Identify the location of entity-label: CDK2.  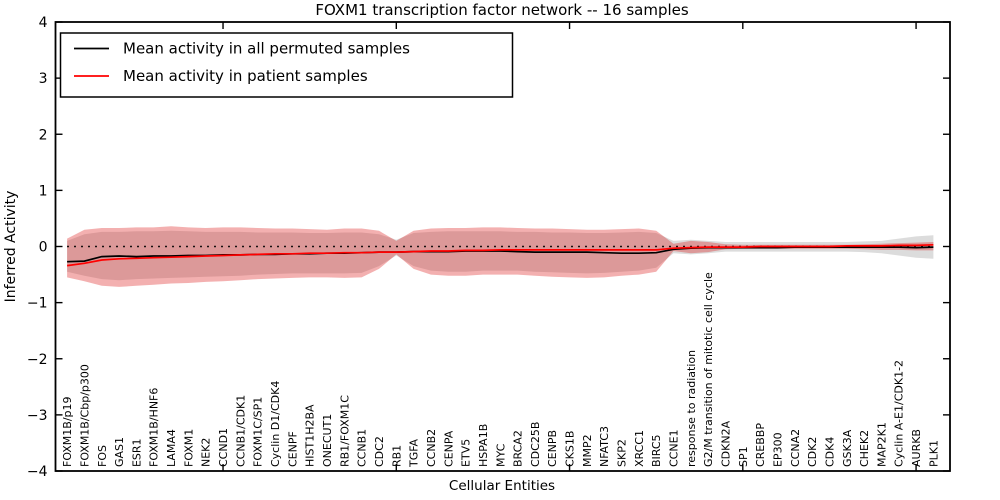
(812, 452).